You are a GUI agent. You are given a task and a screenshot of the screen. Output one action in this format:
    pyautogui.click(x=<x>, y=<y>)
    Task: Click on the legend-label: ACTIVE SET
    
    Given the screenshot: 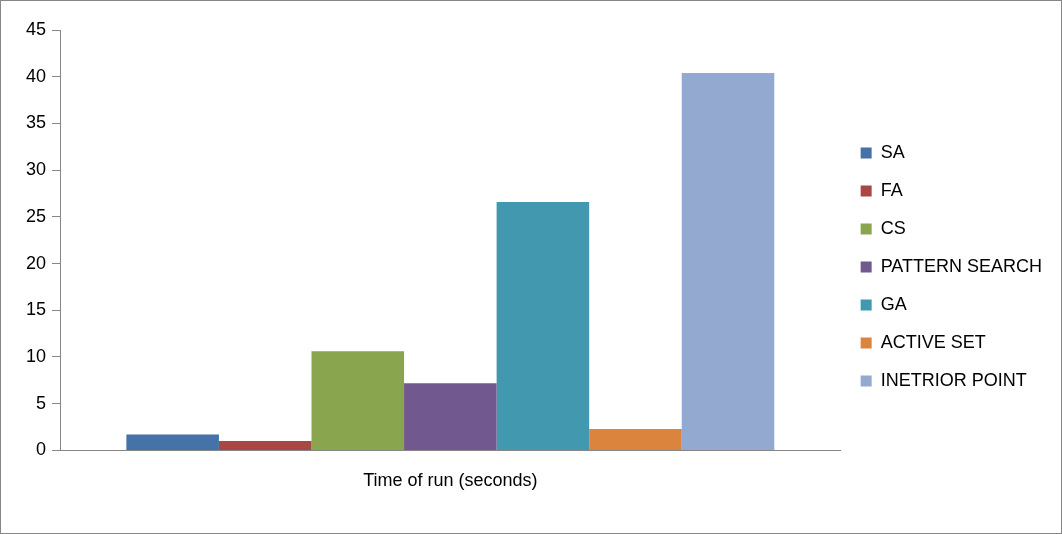 What is the action you would take?
    pyautogui.click(x=933, y=341)
    